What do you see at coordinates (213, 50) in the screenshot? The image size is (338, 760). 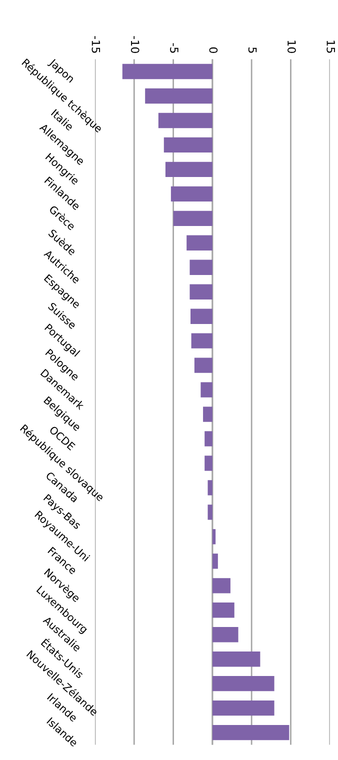 I see `x-tick-label: 0` at bounding box center [213, 50].